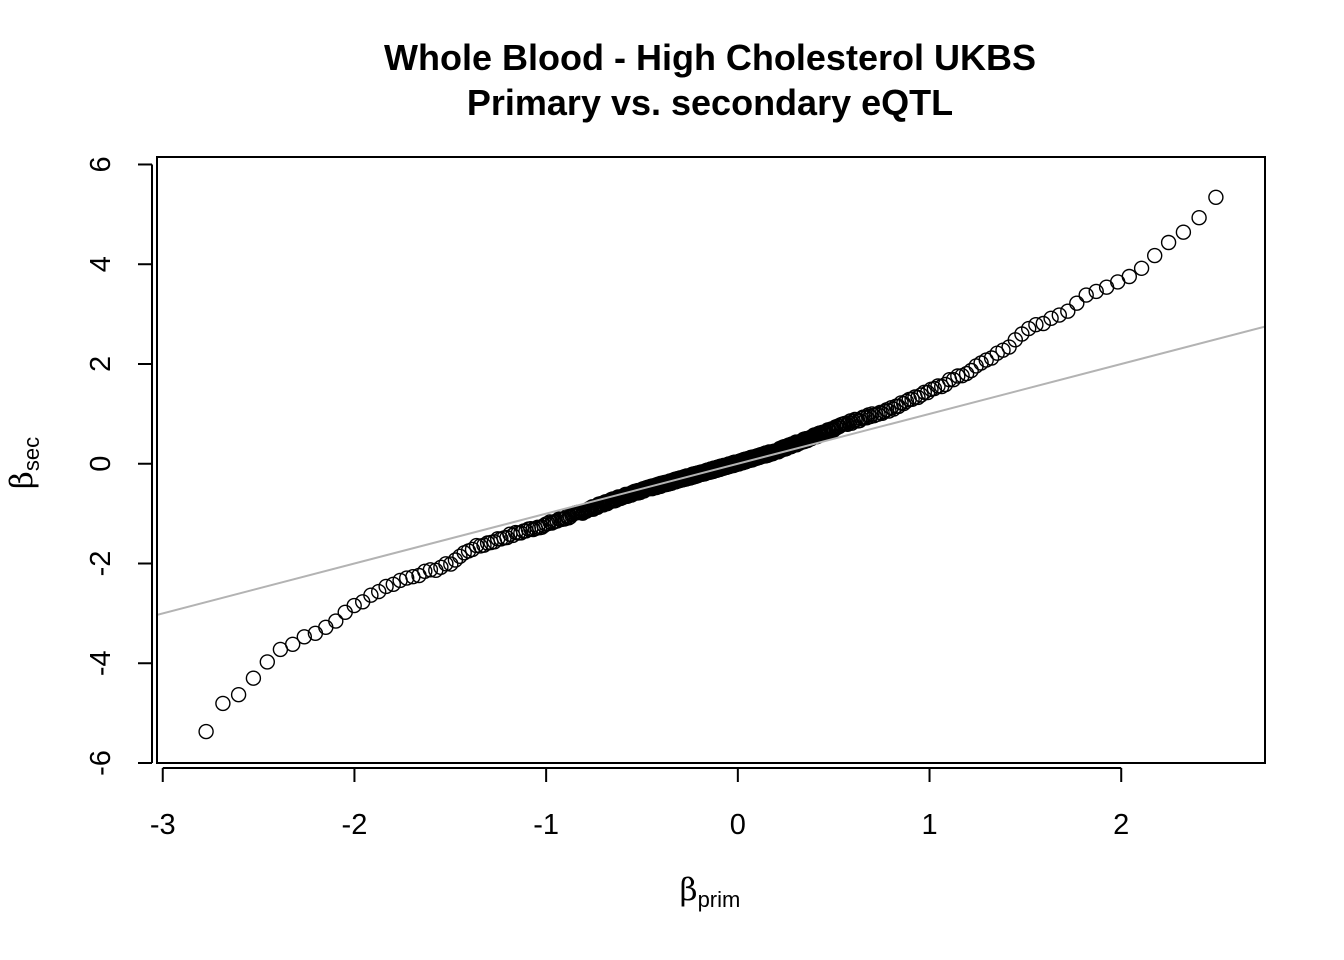 This screenshot has height=960, width=1344. Describe the element at coordinates (101, 763) in the screenshot. I see `y-tick-label: -6` at that location.